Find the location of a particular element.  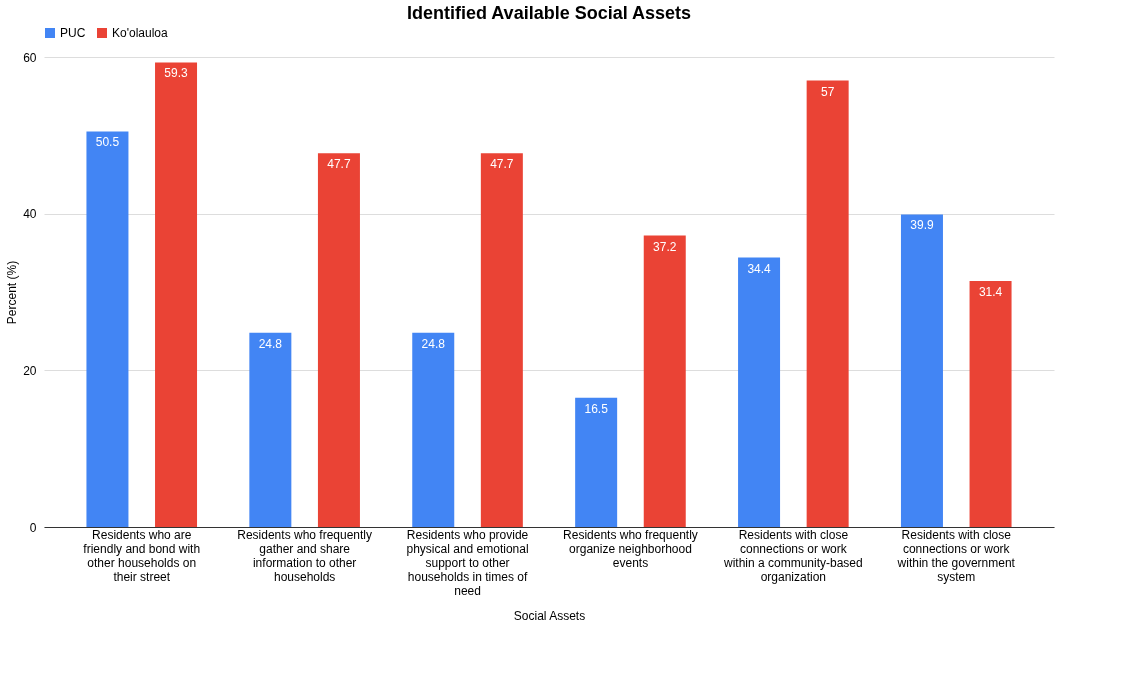

data-label: 16.5 is located at coordinates (596, 408).